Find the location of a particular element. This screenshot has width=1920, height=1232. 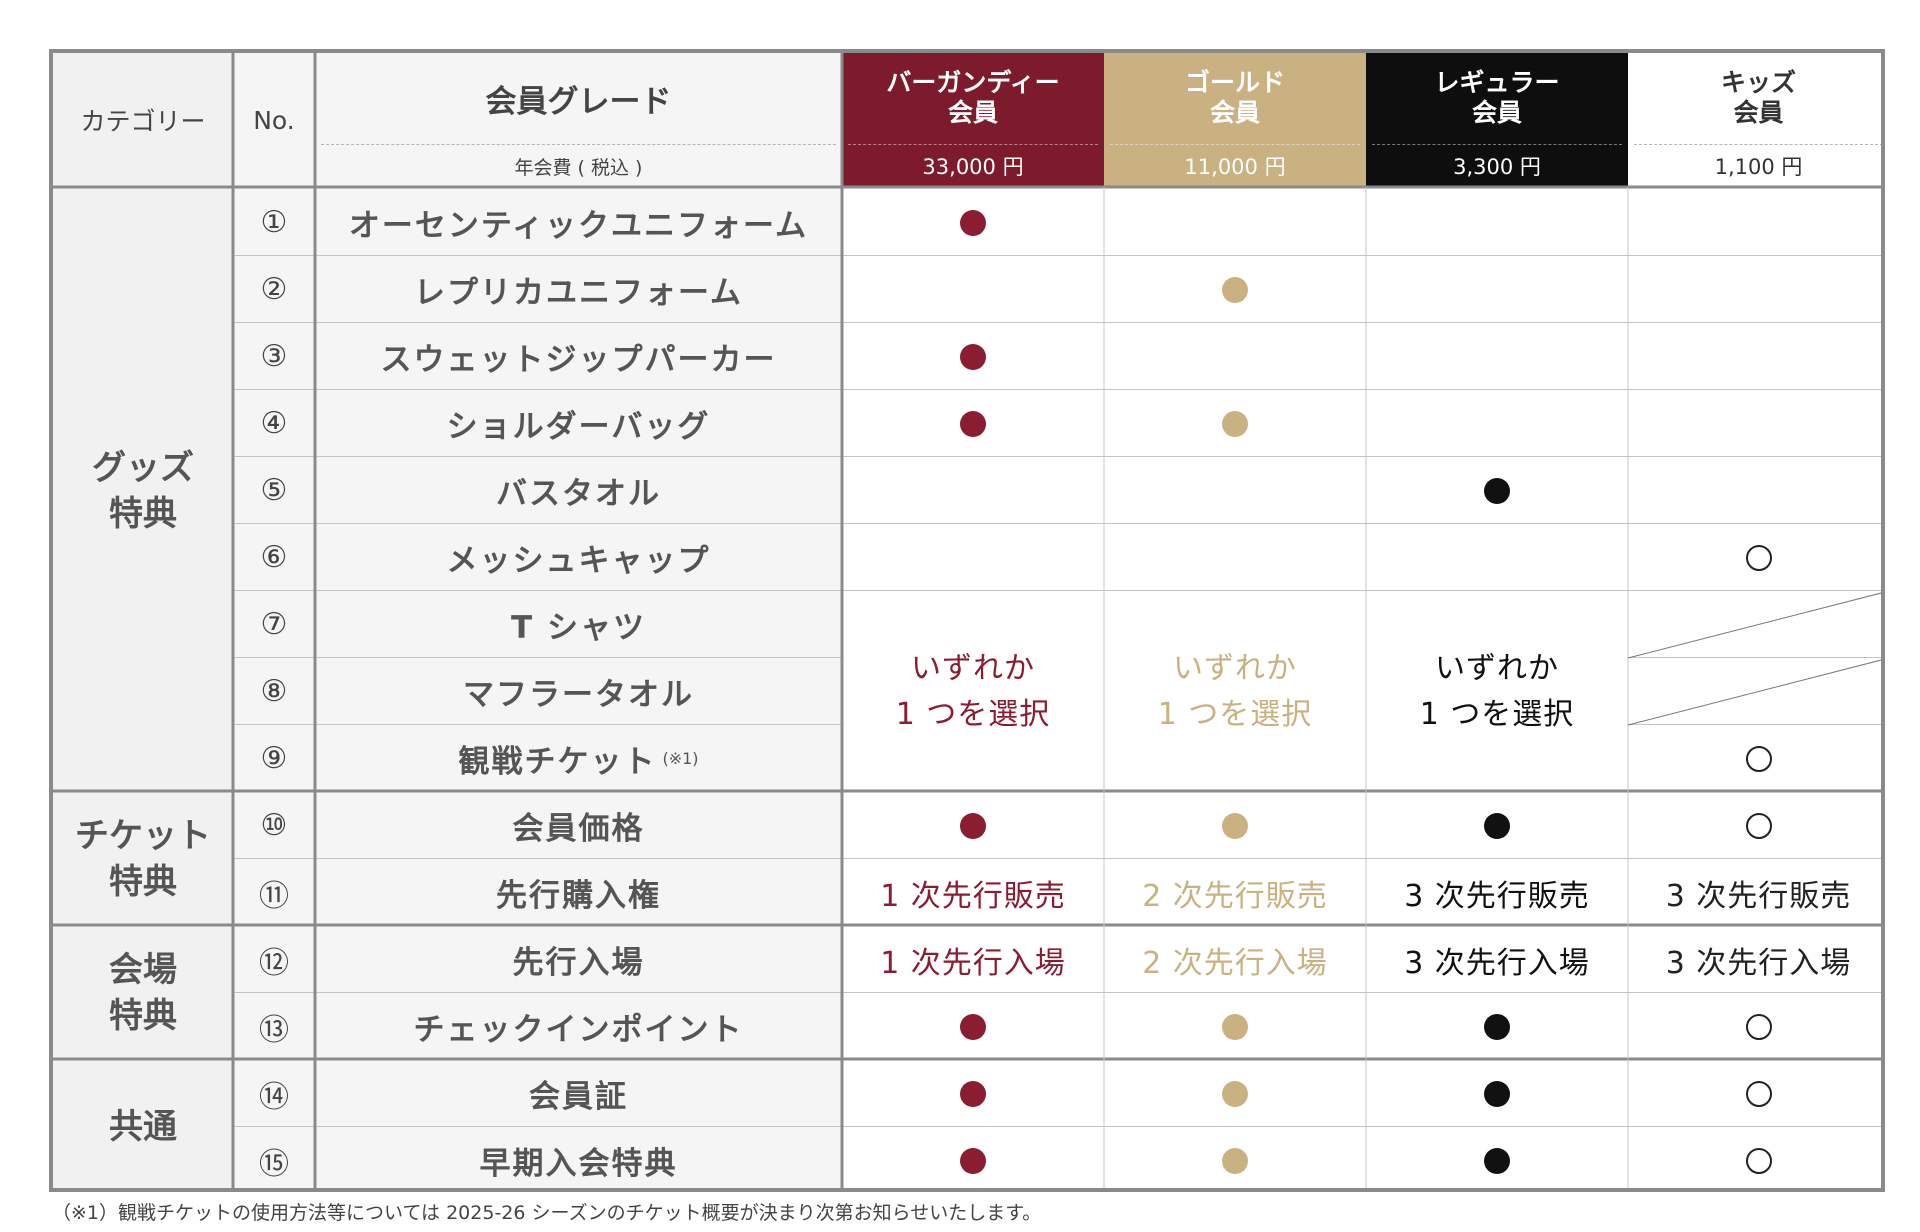

row-number-label: ⑦ is located at coordinates (274, 624).